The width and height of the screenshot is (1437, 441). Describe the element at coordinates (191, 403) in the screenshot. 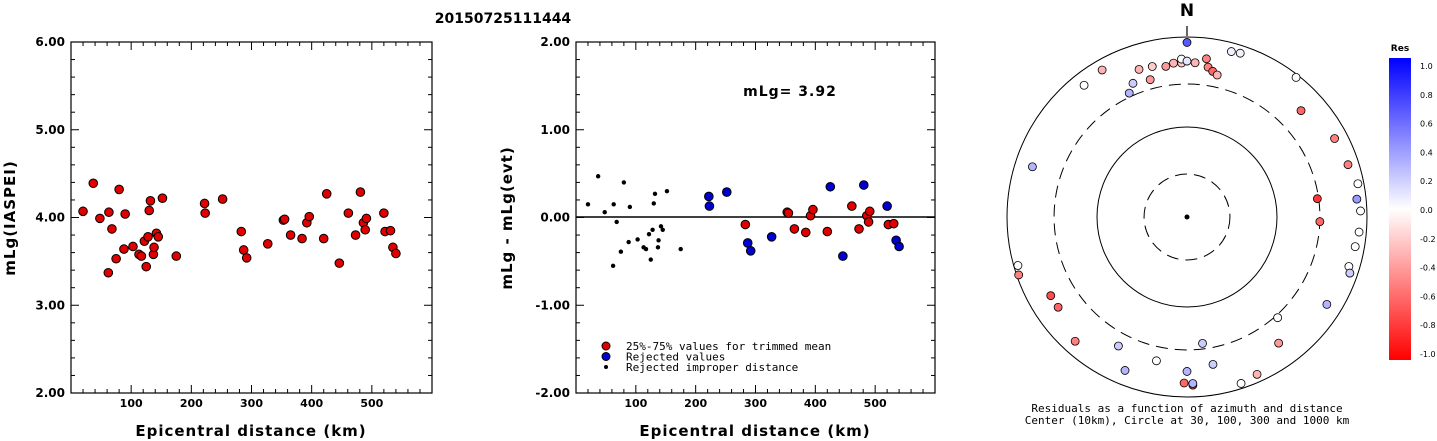

I see `magnitude-xtick-label: 200` at that location.